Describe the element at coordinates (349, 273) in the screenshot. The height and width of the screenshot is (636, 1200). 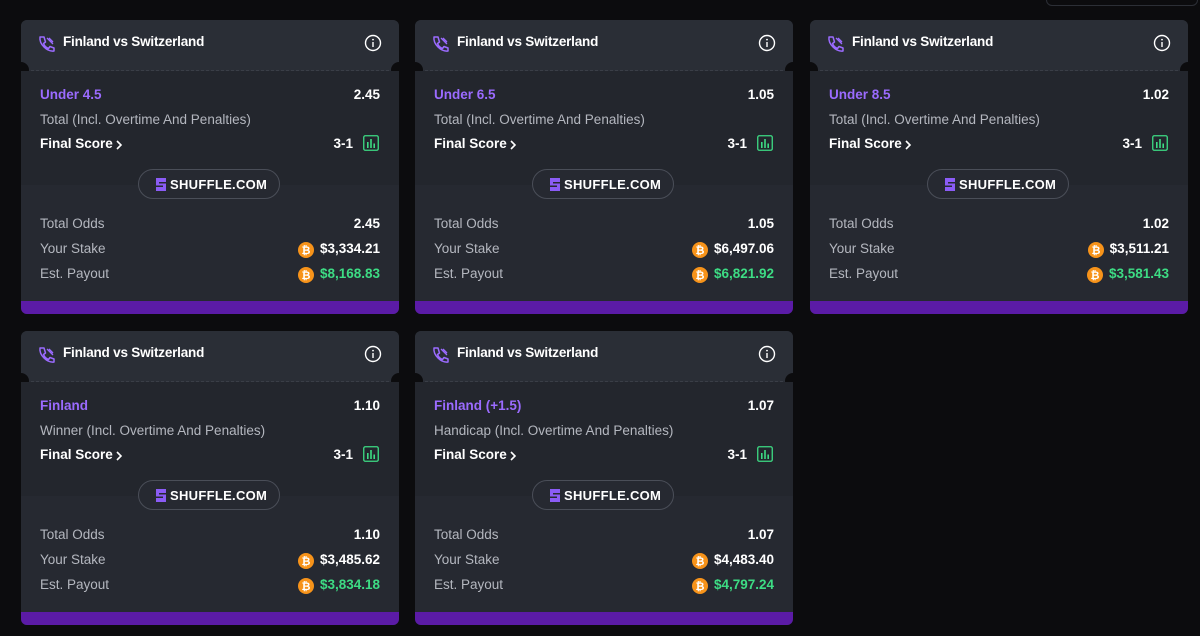
I see `payout-value: $8,168.83` at that location.